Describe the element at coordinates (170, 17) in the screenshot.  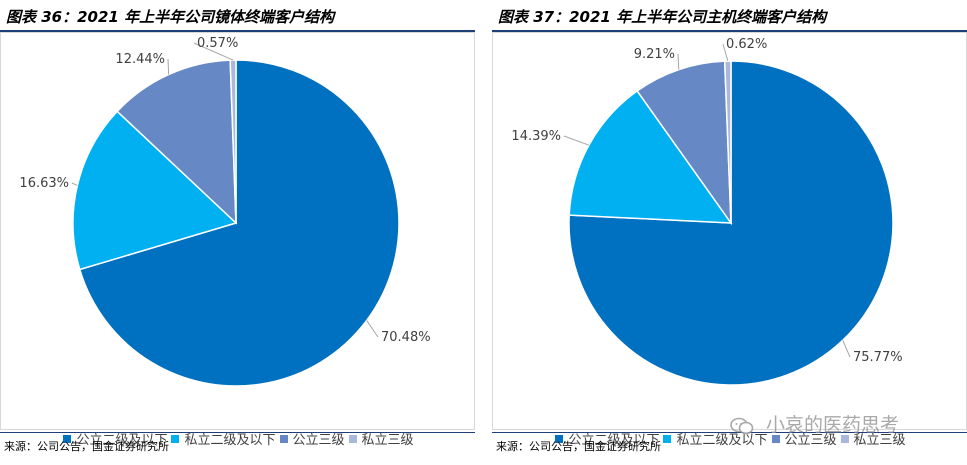
I see `figure-title: 图表 36：2021 年上半年公司镜体终端客户结构` at that location.